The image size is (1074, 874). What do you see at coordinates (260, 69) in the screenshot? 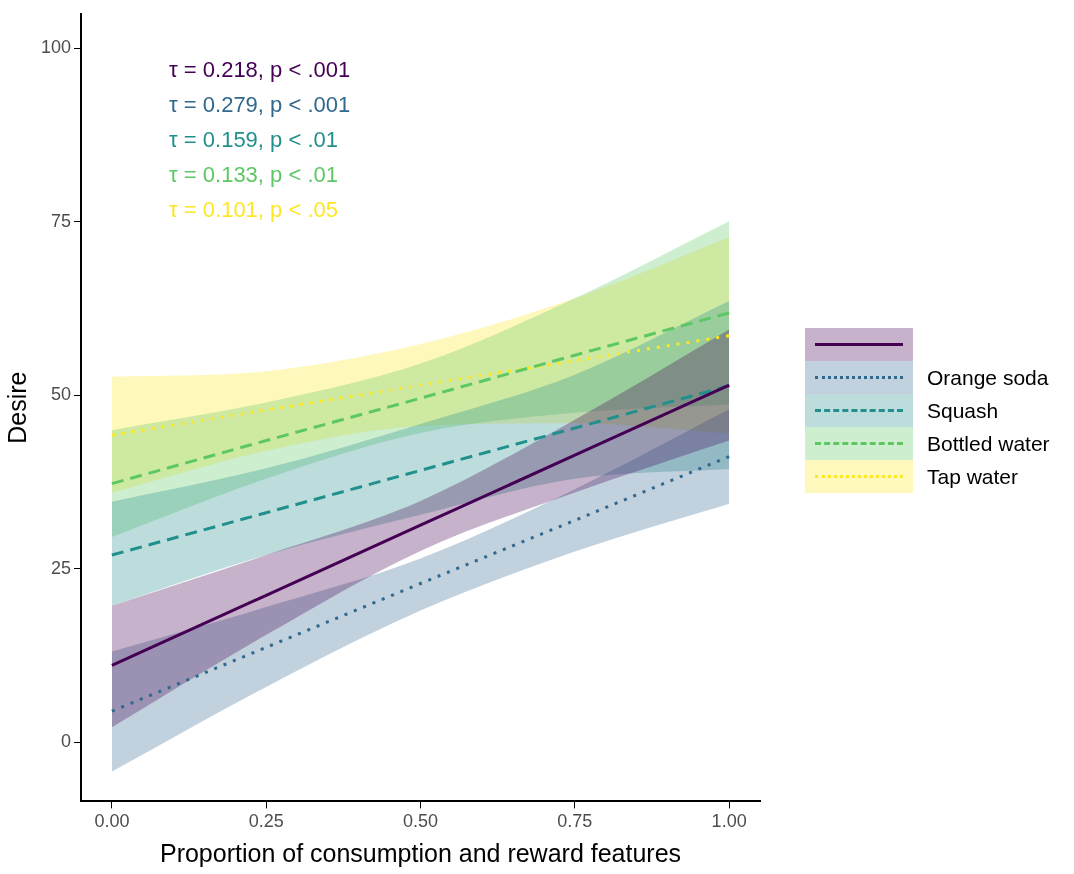
I see `annotation: τ = 0.218, p < .001` at bounding box center [260, 69].